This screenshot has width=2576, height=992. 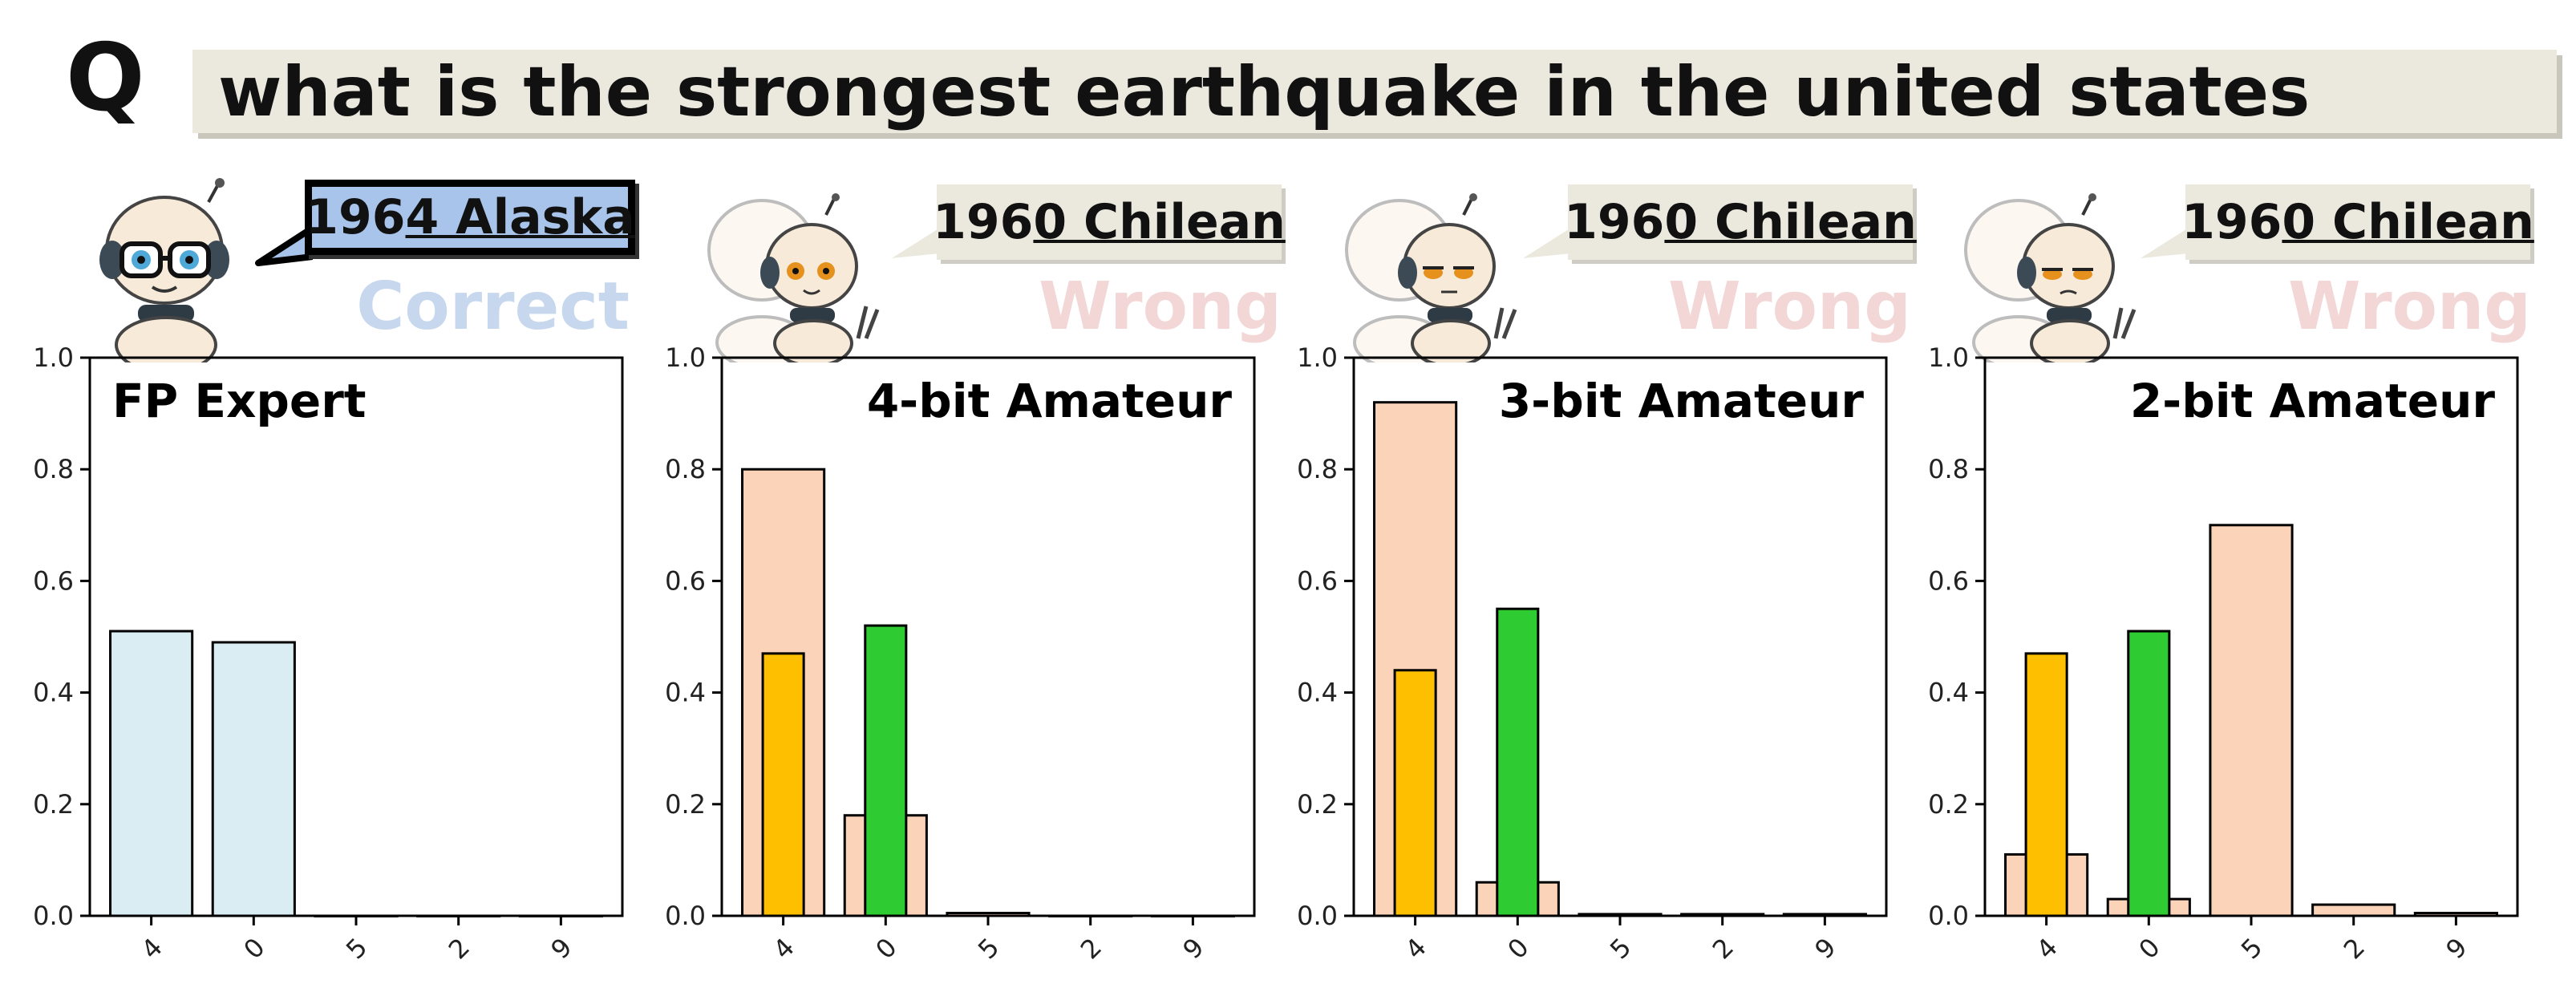 What do you see at coordinates (685, 580) in the screenshot?
I see `ytick-label-1-3: 0.6` at bounding box center [685, 580].